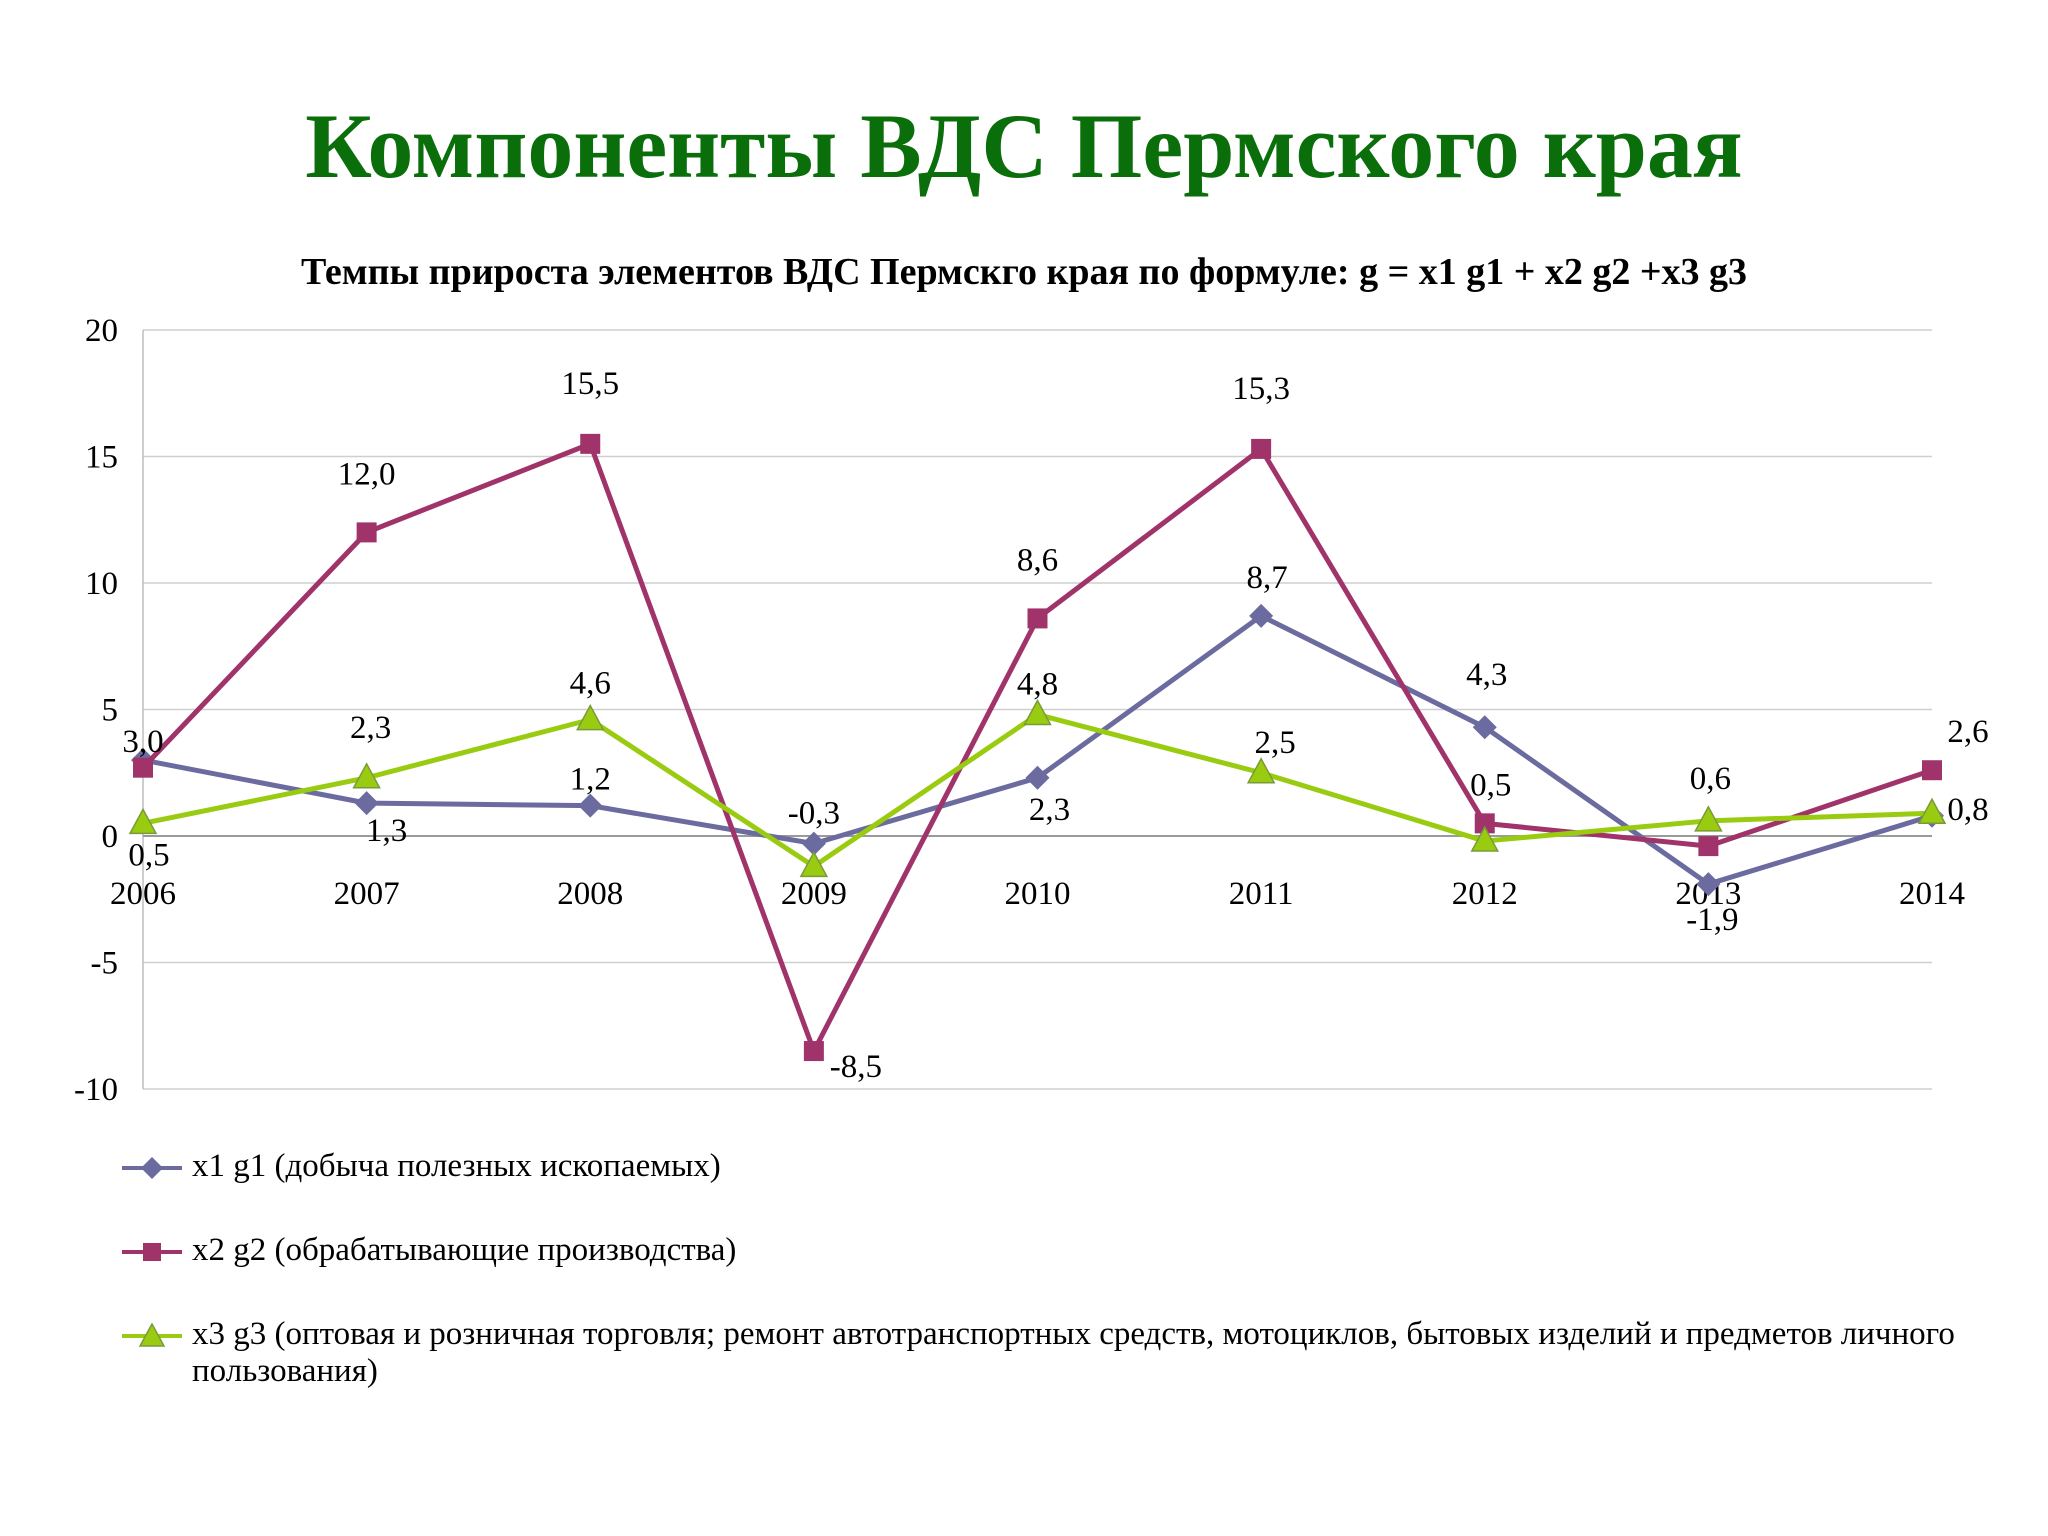 The width and height of the screenshot is (2048, 1536). I want to click on legend-item-x1: x1 g1 (добыча полезных ископаемых), so click(1056, 1168).